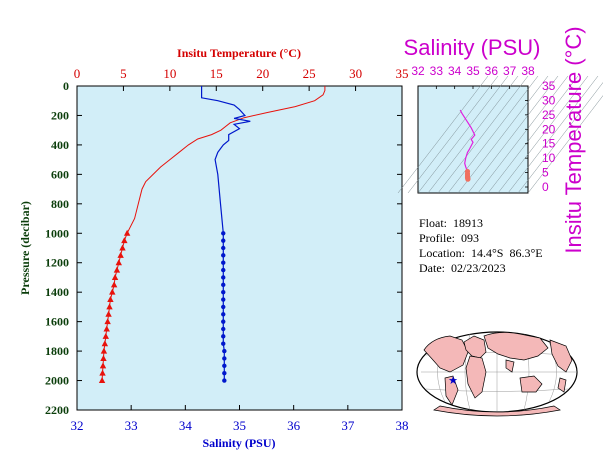 This screenshot has height=467, width=603. Describe the element at coordinates (437, 71) in the screenshot. I see `ts-salinity-tick-label: 33` at that location.